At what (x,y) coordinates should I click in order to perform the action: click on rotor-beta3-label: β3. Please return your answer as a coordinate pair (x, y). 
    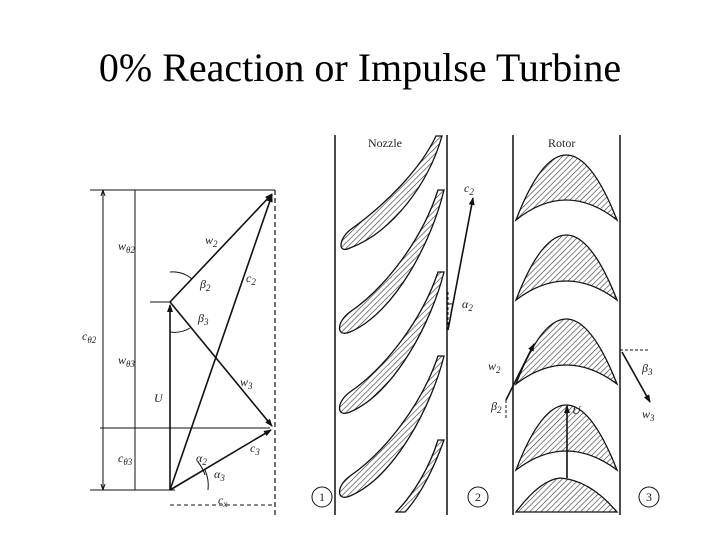
    Looking at the image, I should click on (647, 369).